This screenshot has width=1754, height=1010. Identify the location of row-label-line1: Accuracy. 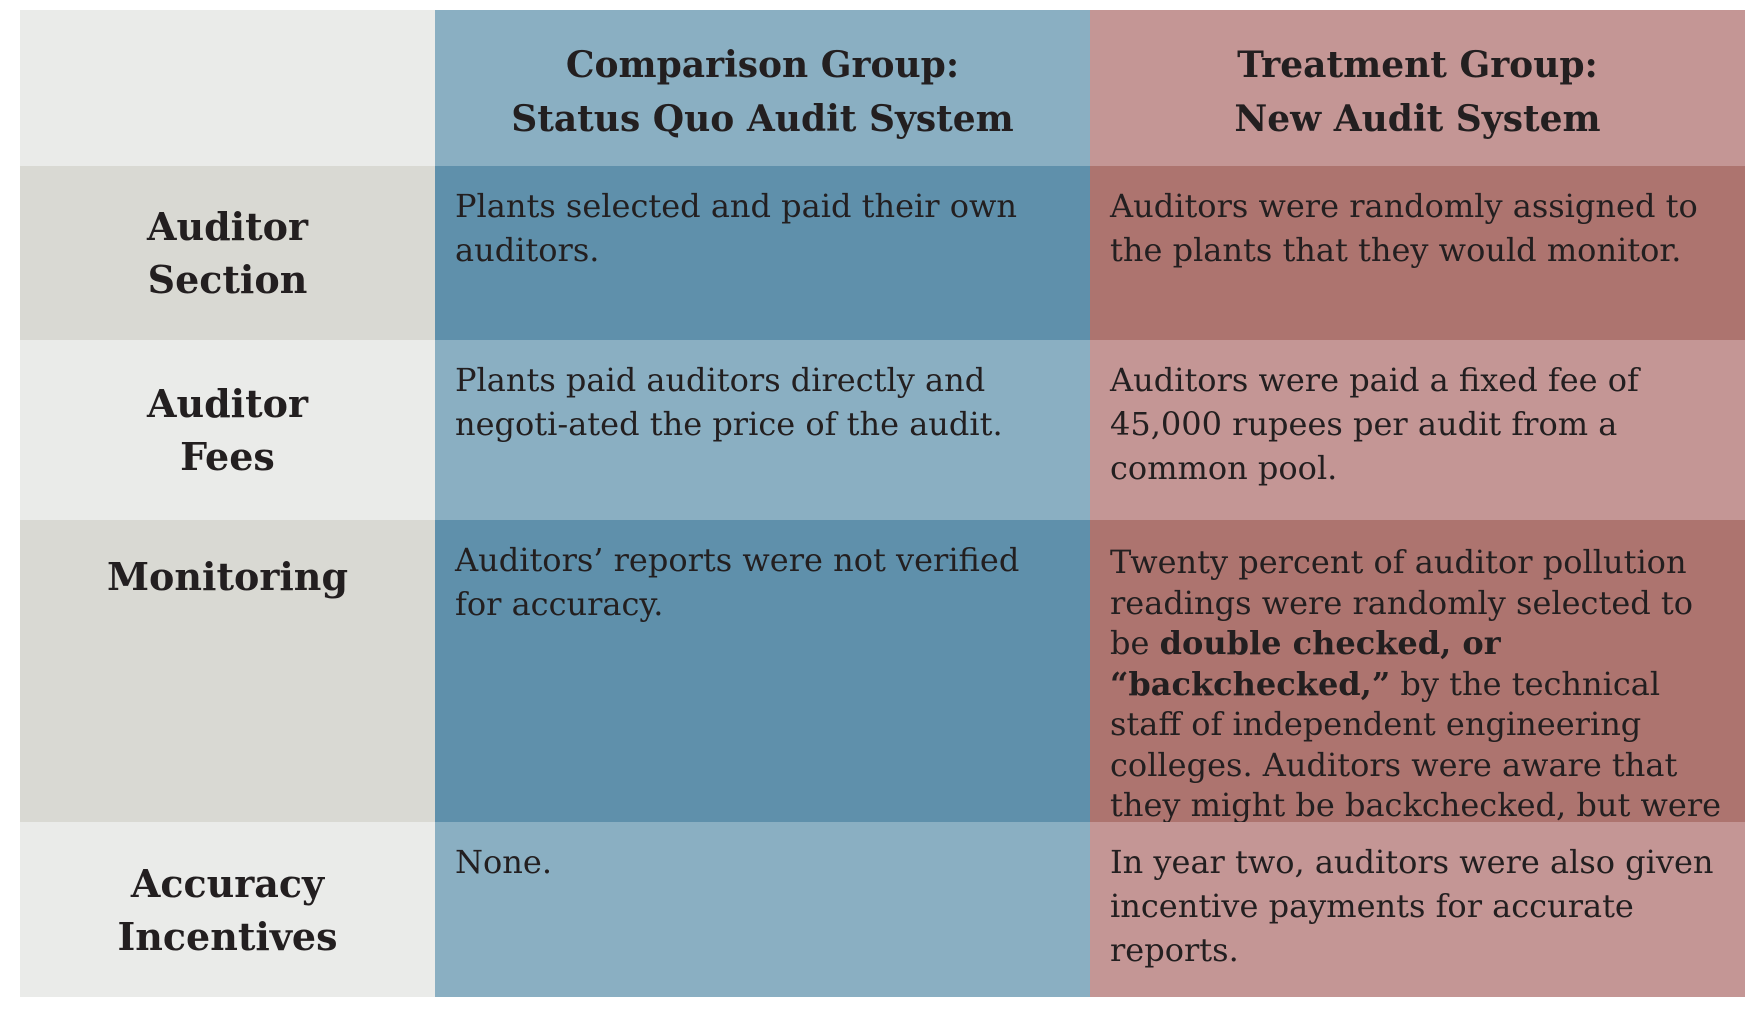
(227, 883).